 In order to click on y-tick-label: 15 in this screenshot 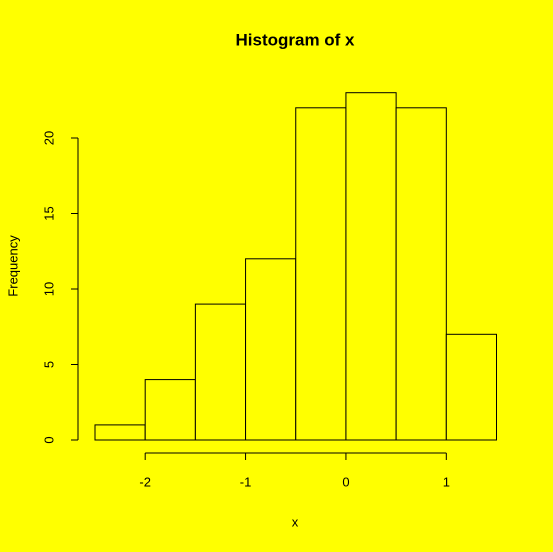, I will do `click(48, 213)`.